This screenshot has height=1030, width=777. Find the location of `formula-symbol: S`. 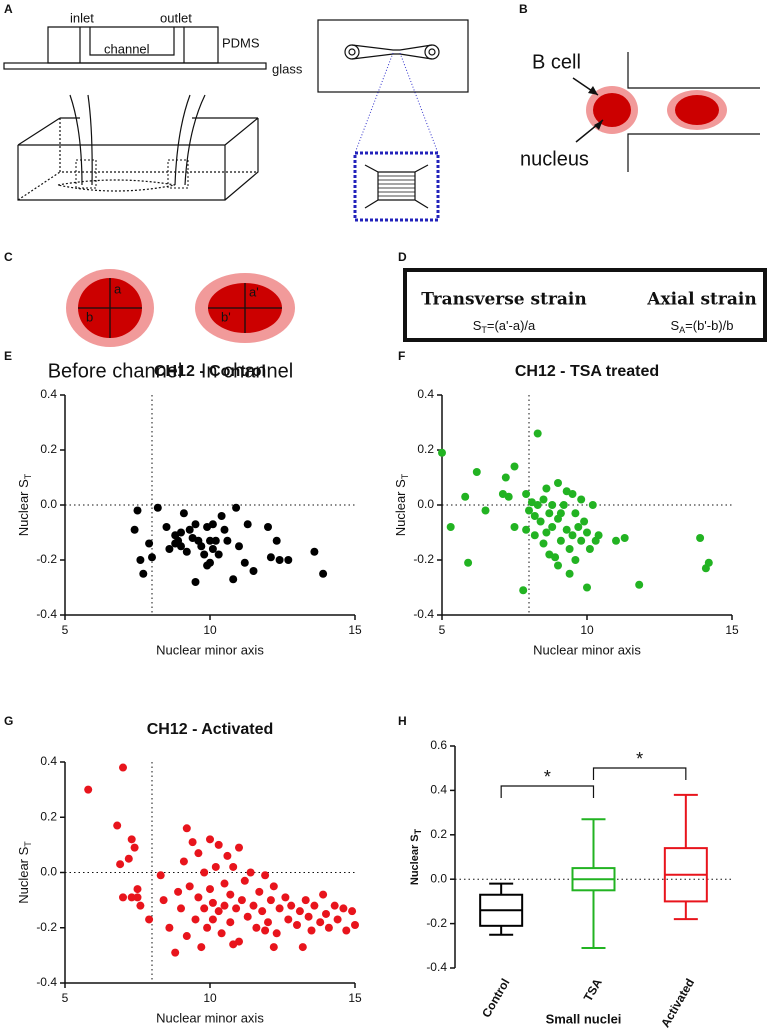

formula-symbol: S is located at coordinates (477, 325).